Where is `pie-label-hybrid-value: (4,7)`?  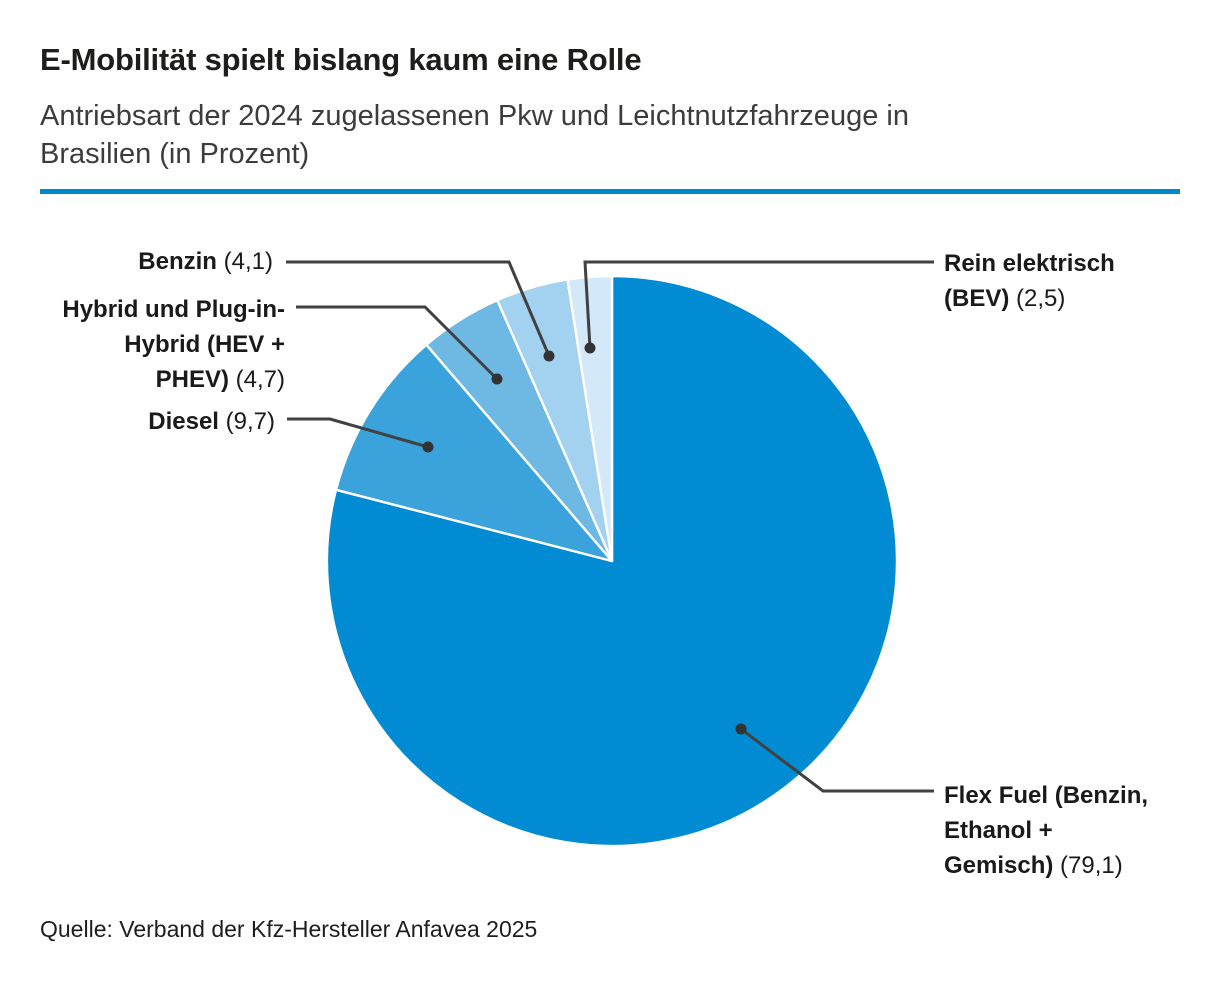 pie-label-hybrid-value: (4,7) is located at coordinates (260, 379).